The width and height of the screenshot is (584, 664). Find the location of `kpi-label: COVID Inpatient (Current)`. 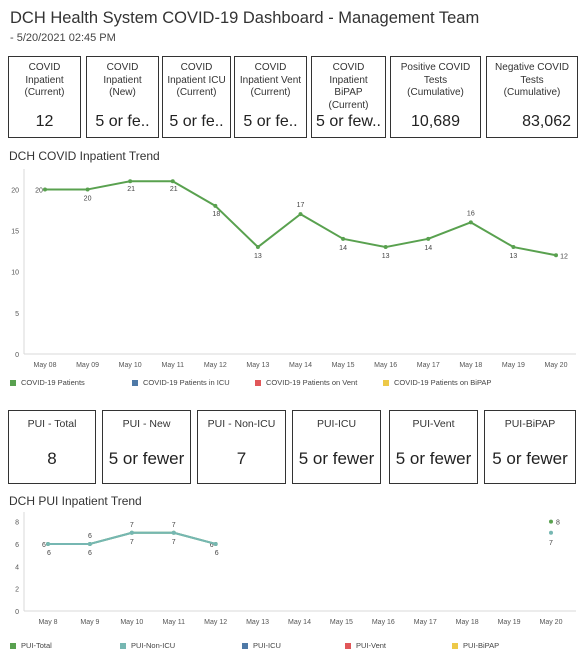

kpi-label: COVID Inpatient (Current) is located at coordinates (44, 80).